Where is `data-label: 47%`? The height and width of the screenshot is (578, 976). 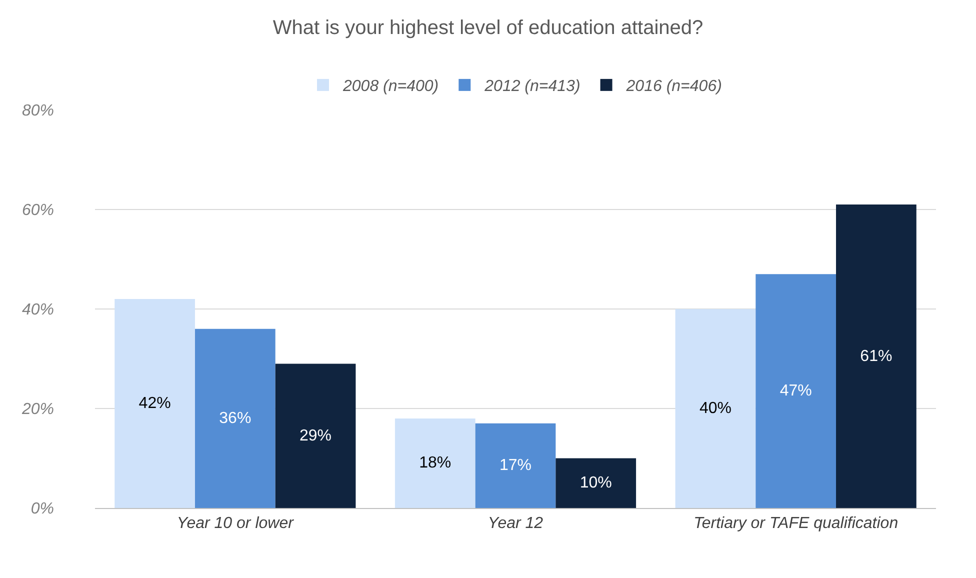 data-label: 47% is located at coordinates (796, 391).